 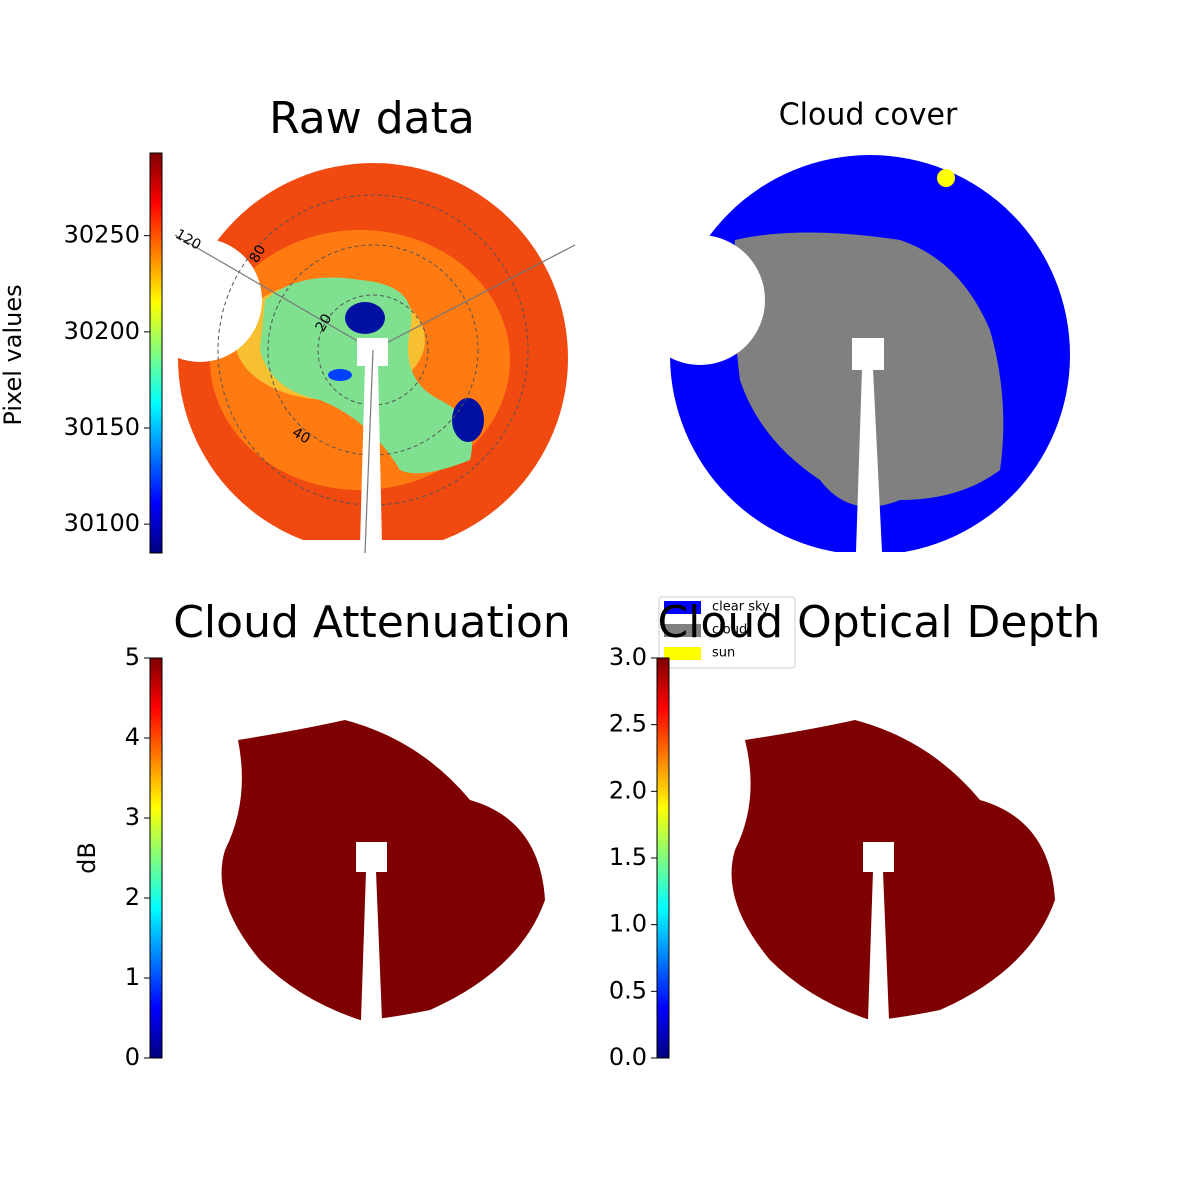 I want to click on panel-title: Raw data, so click(x=372, y=118).